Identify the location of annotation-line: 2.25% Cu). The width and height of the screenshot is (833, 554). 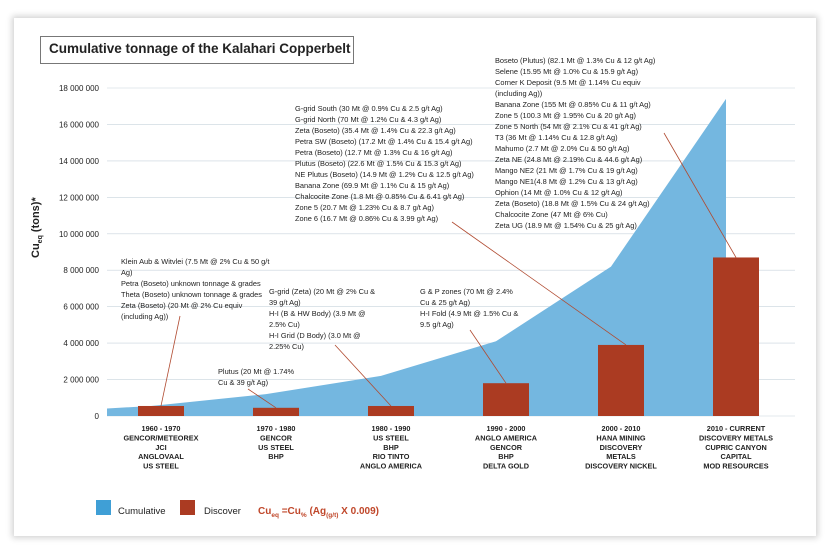
(286, 346).